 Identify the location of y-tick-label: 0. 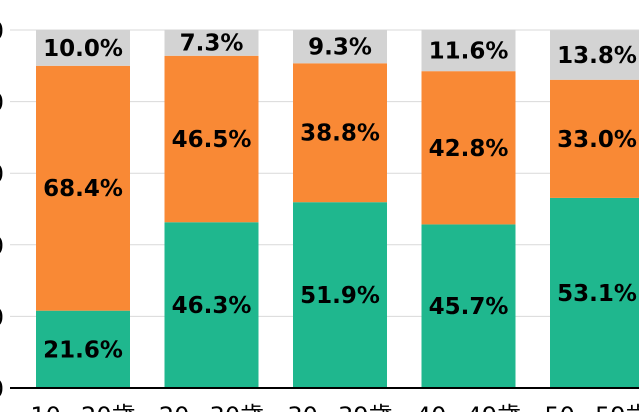
(2, 389).